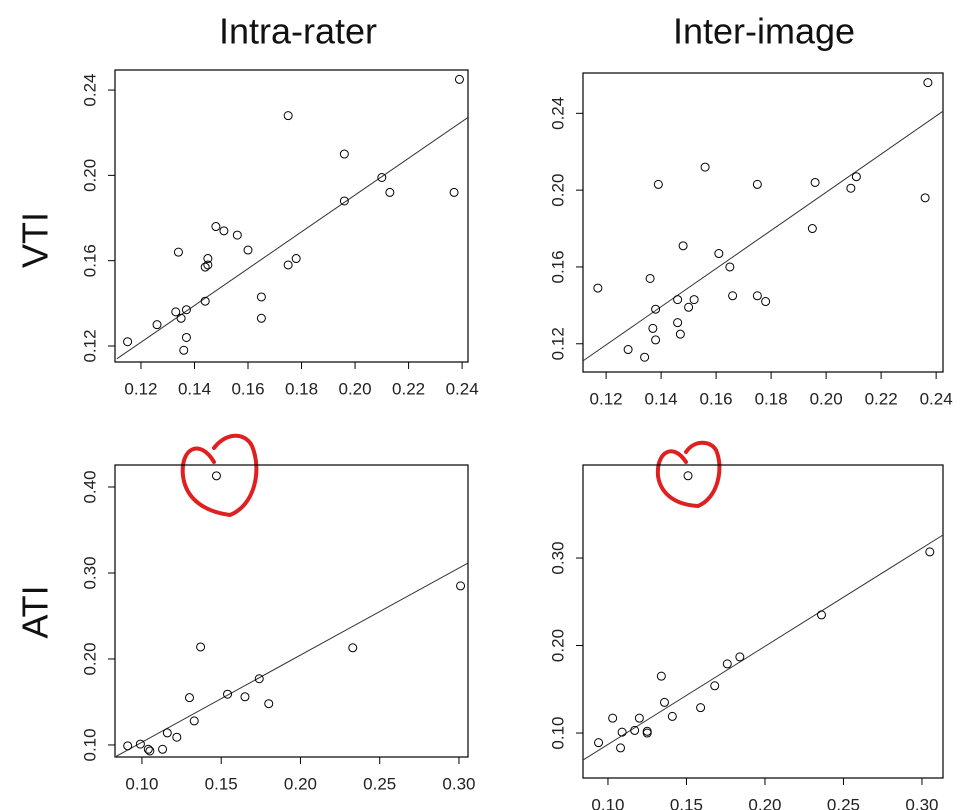  I want to click on x-tick-label: 0.12, so click(606, 398).